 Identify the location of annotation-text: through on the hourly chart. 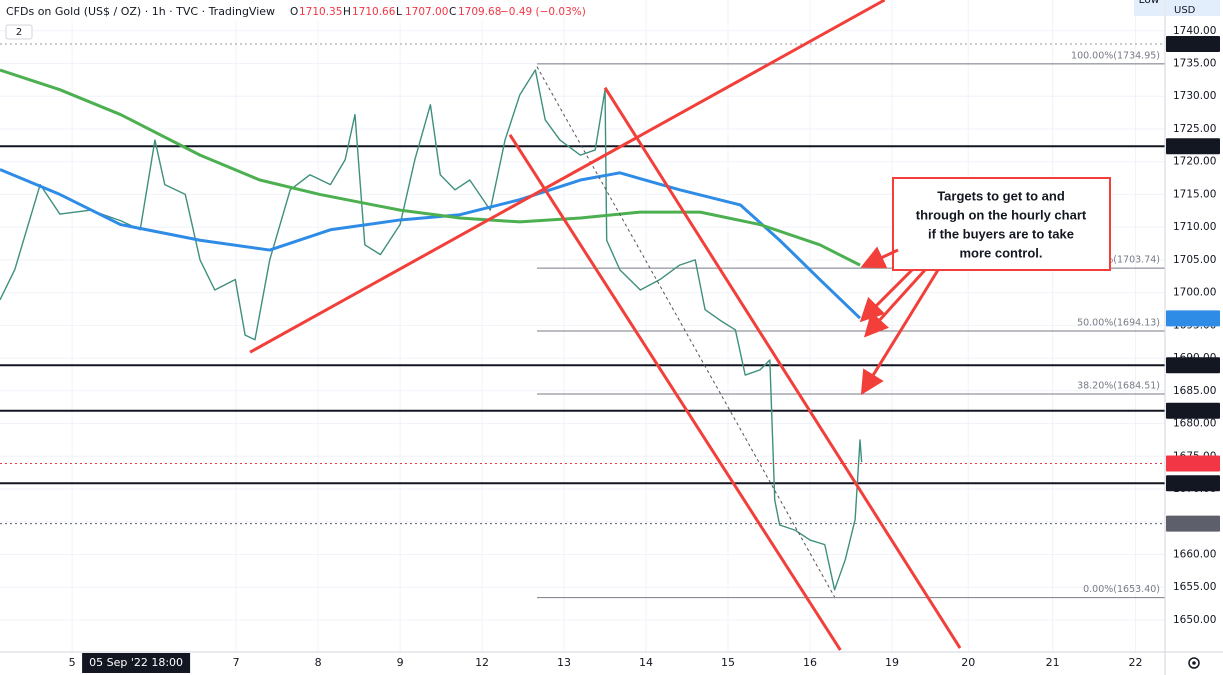
(1001, 214).